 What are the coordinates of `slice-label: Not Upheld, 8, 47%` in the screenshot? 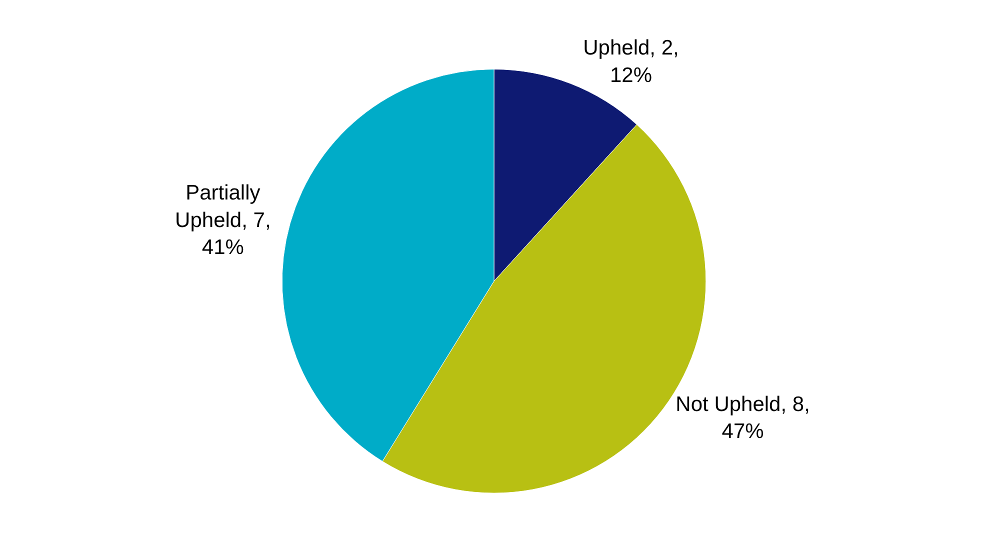 It's located at (743, 418).